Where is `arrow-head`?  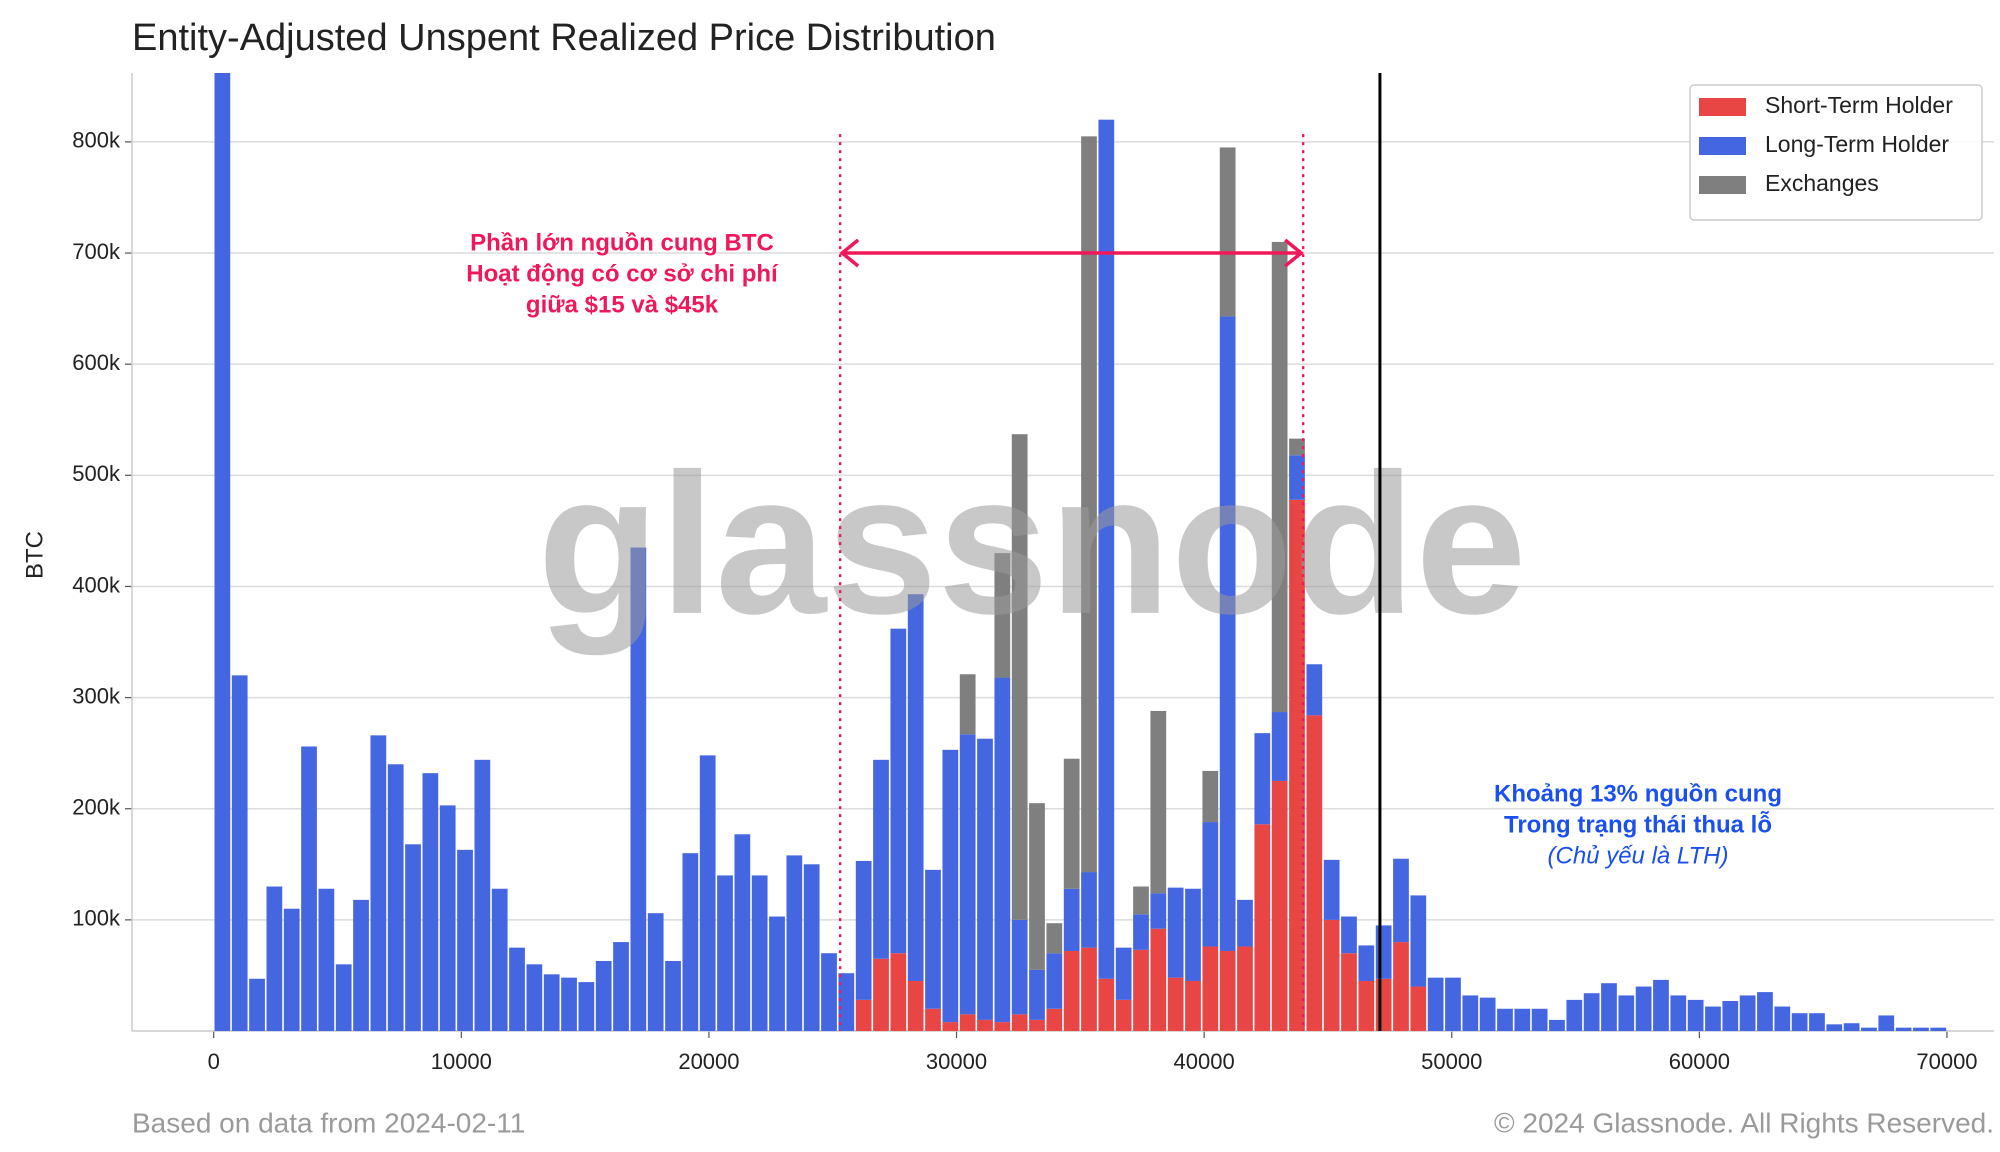 arrow-head is located at coordinates (1294, 253).